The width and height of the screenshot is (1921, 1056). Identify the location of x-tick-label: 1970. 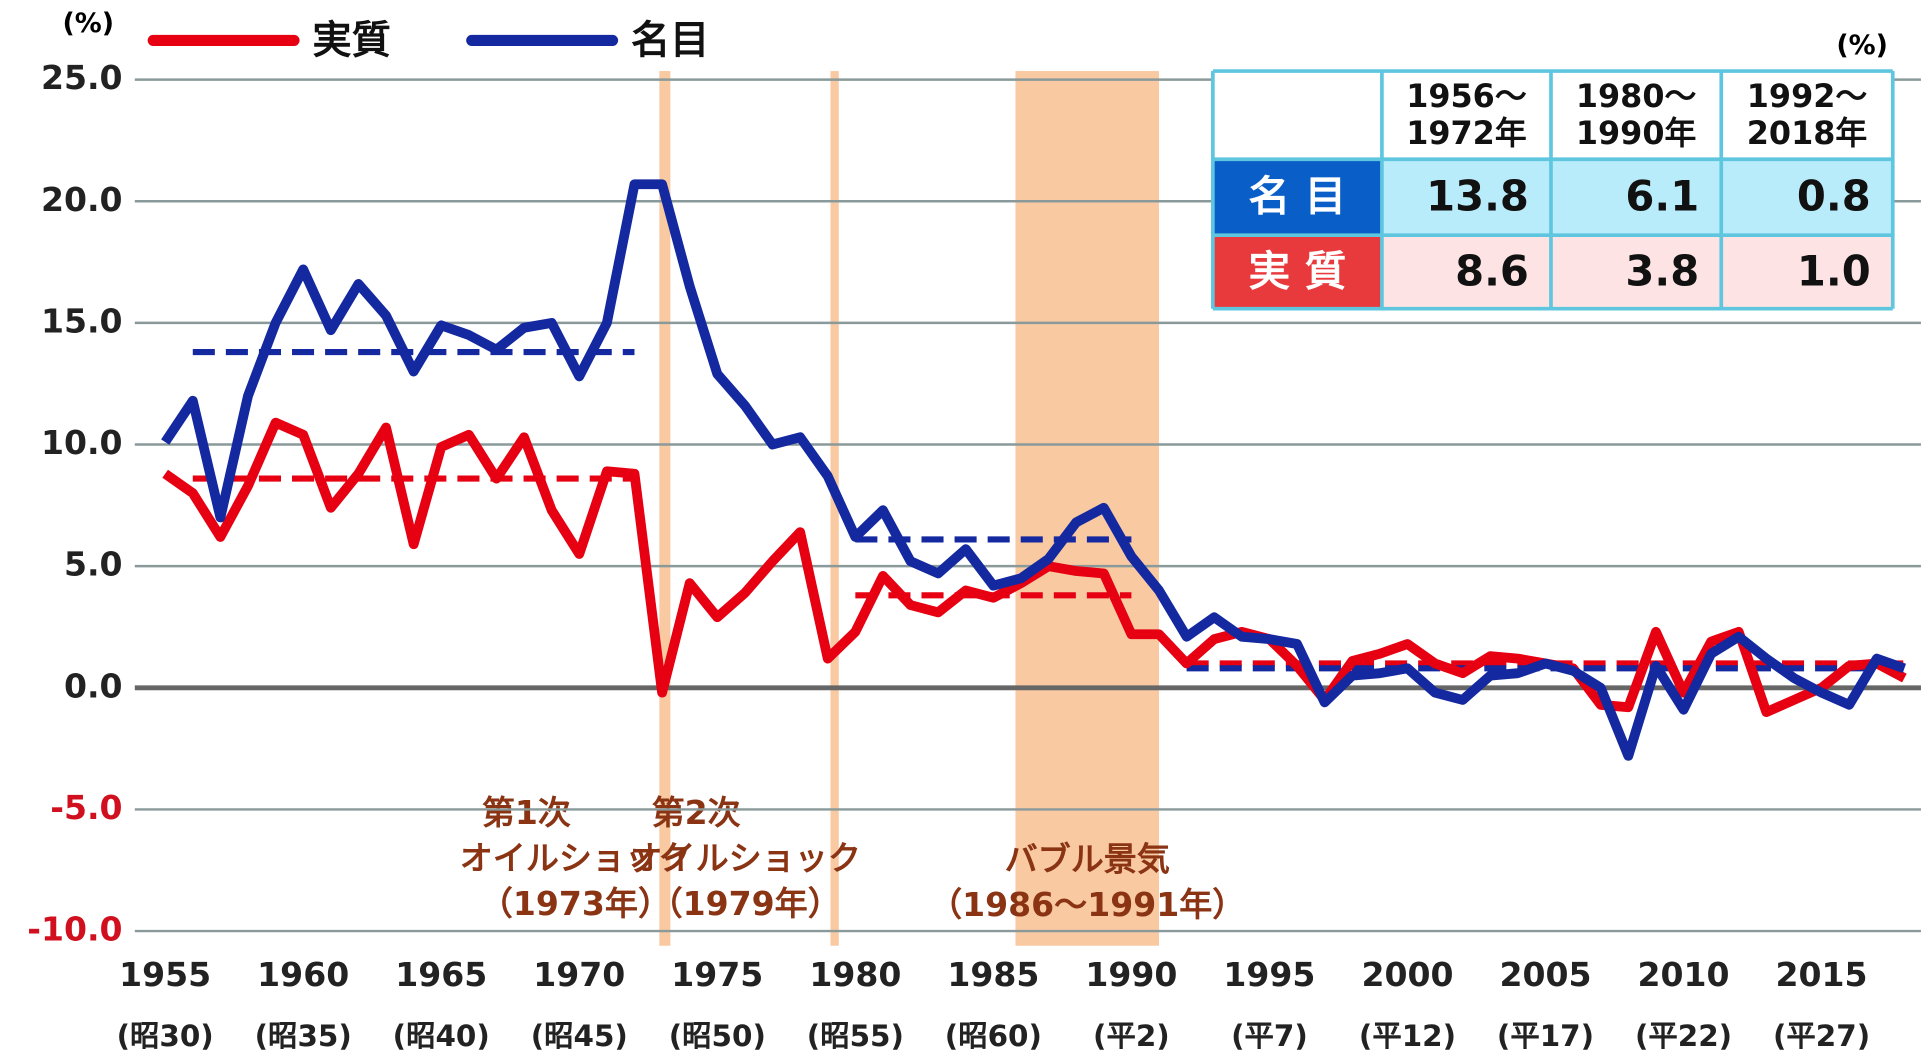
(579, 974).